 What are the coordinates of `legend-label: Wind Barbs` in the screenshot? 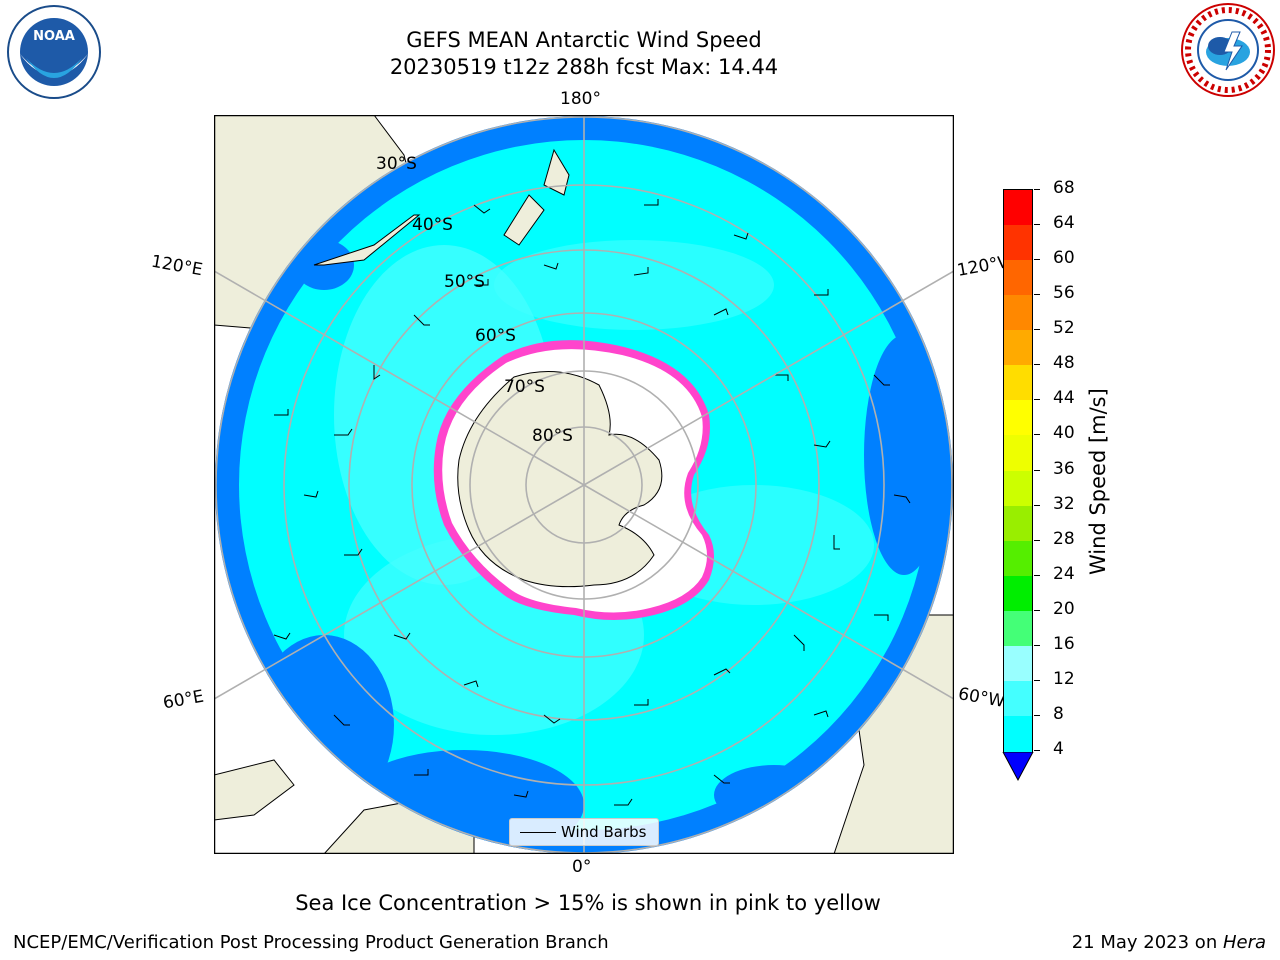 It's located at (604, 832).